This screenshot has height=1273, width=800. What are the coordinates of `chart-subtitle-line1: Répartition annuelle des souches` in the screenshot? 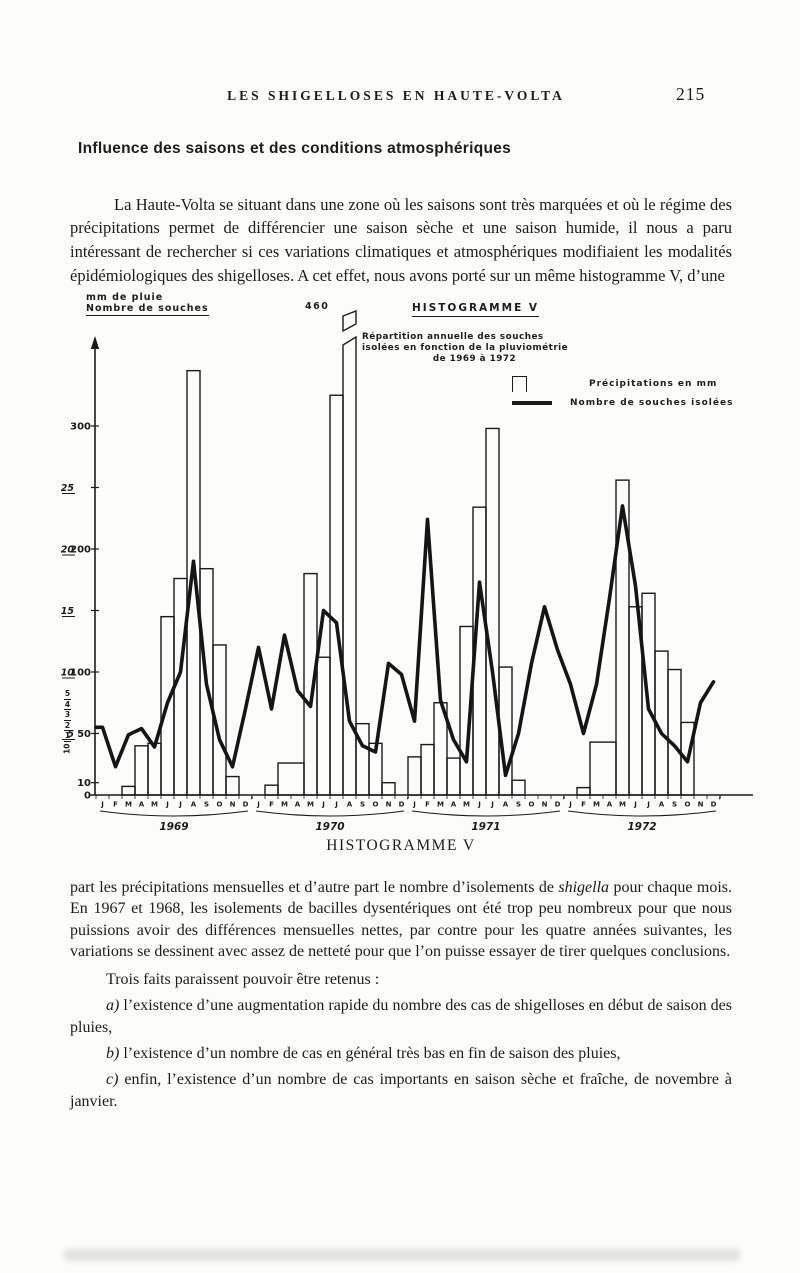 It's located at (453, 337).